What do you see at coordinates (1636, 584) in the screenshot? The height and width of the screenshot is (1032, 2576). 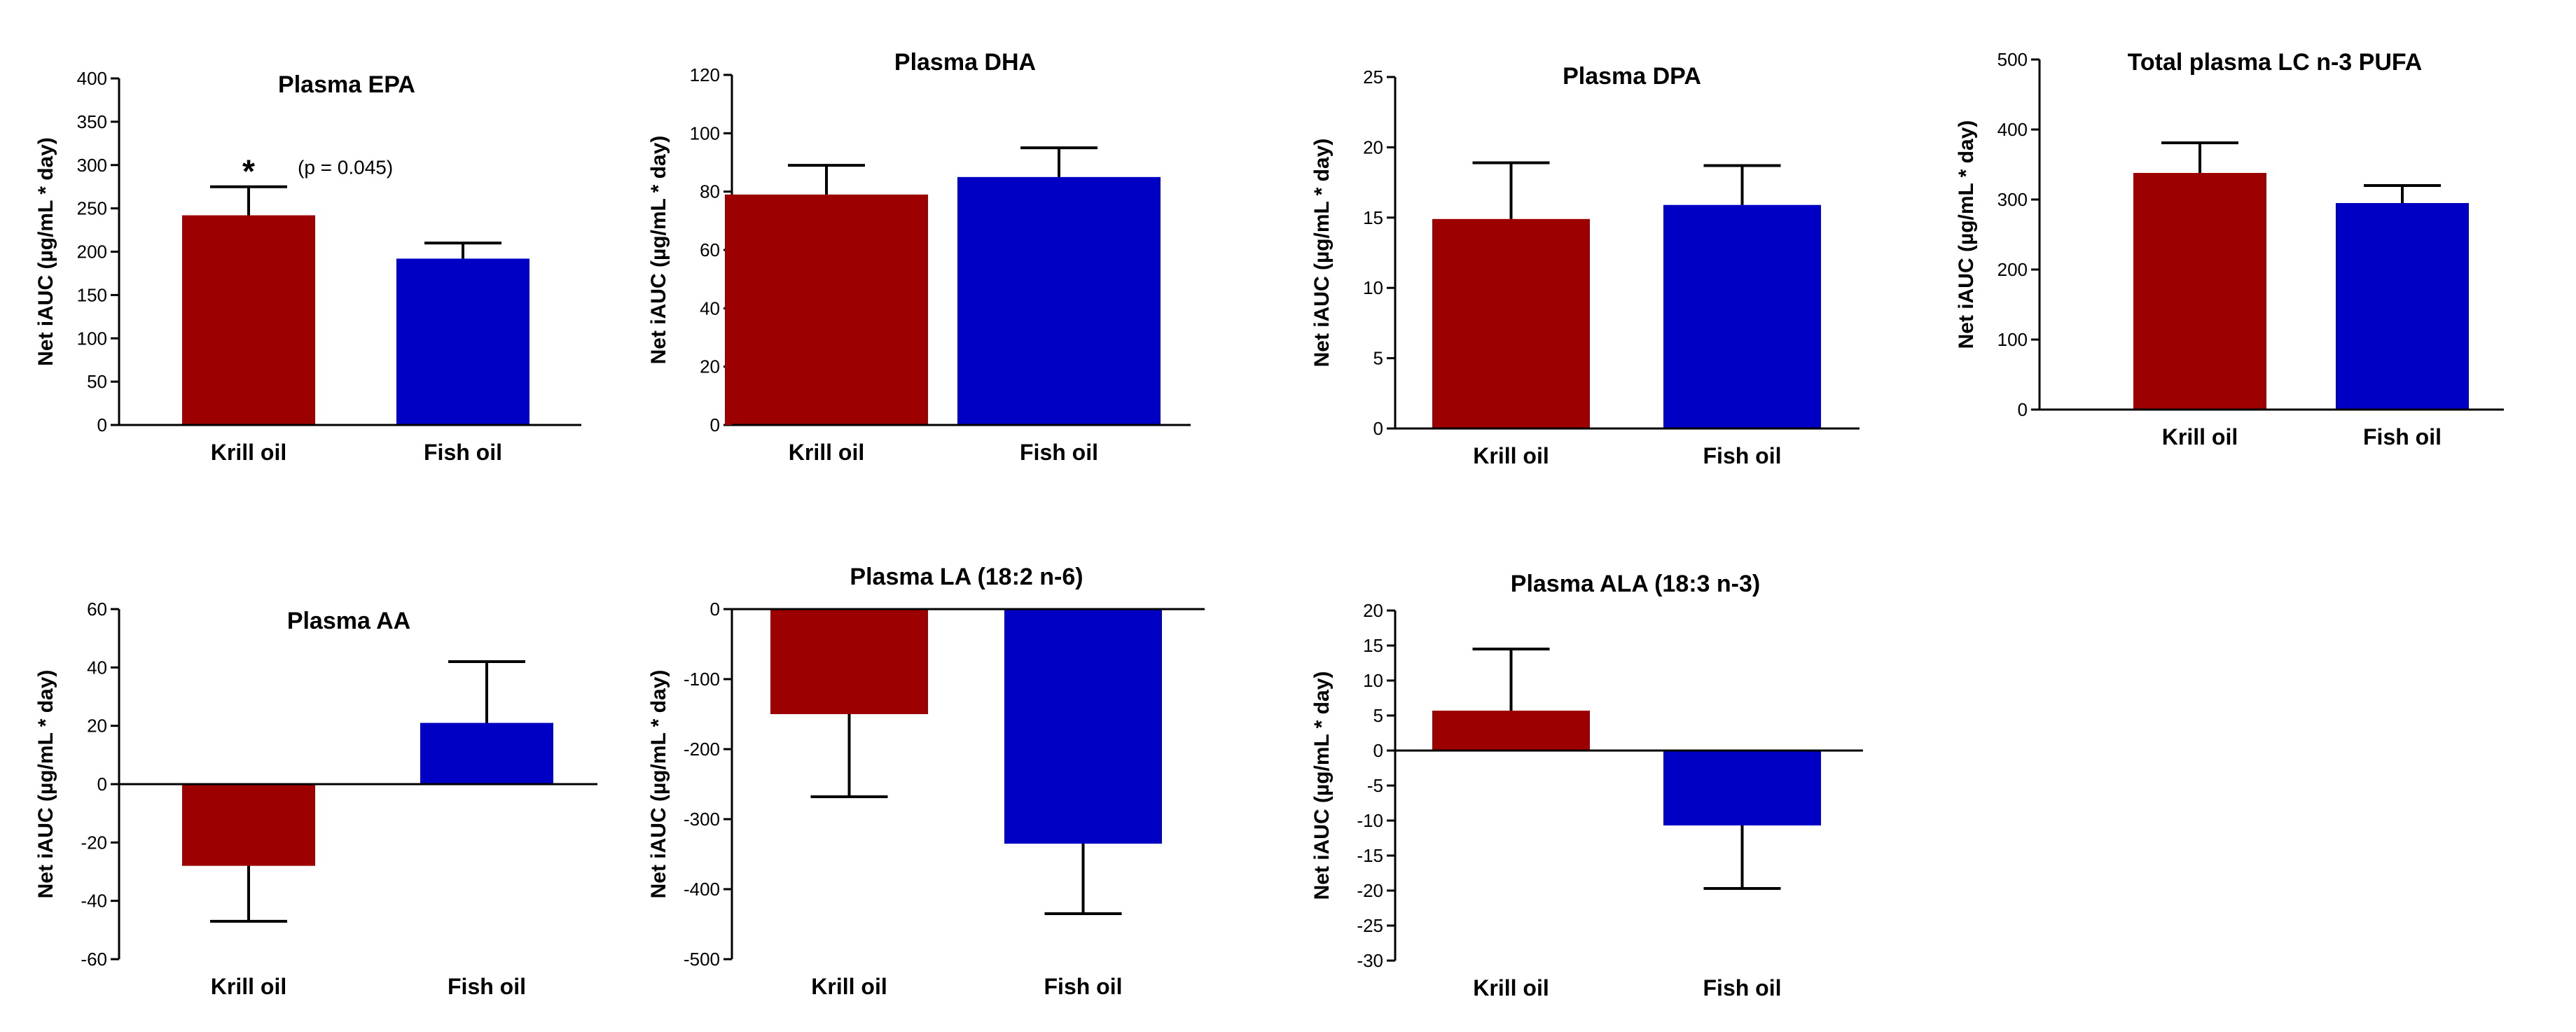 I see `chart-title: Plasma ALA (18:3 n-3)` at bounding box center [1636, 584].